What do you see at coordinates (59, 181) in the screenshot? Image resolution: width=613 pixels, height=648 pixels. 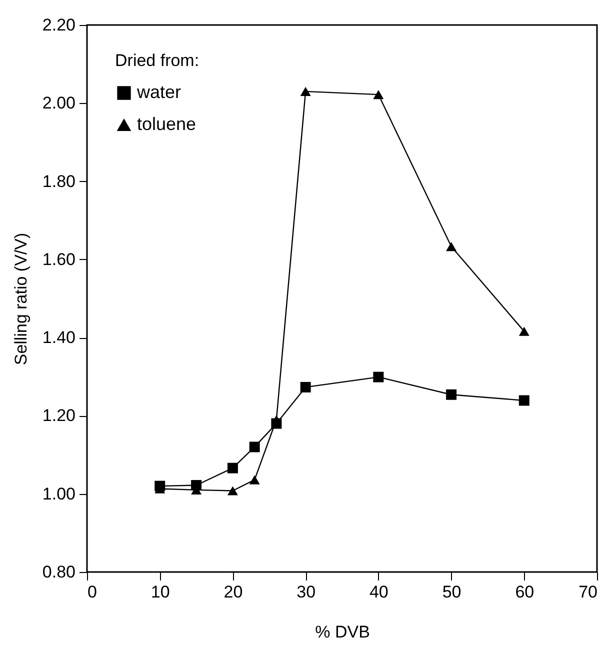 I see `y-tick-label: 1.80` at bounding box center [59, 181].